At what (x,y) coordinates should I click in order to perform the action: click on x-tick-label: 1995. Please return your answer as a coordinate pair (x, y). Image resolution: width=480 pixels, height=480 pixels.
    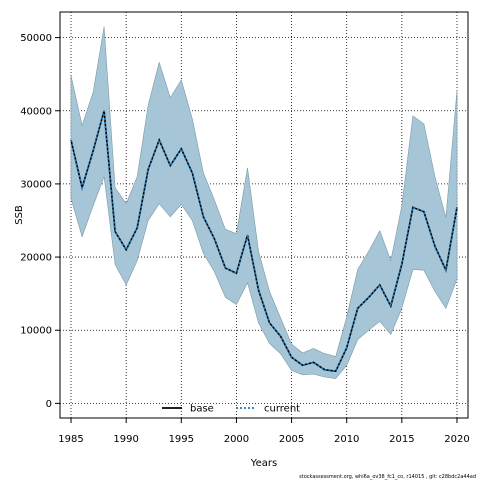
    Looking at the image, I should click on (181, 439).